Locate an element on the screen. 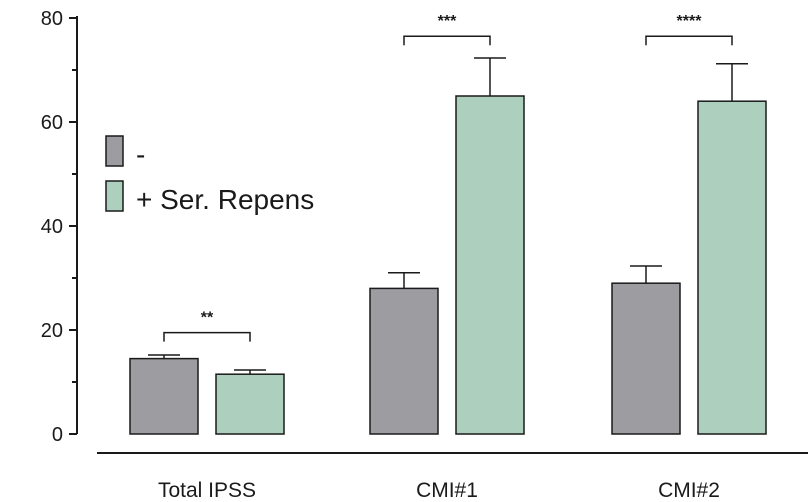 The image size is (808, 502). y-tick-label: 40 is located at coordinates (52, 227).